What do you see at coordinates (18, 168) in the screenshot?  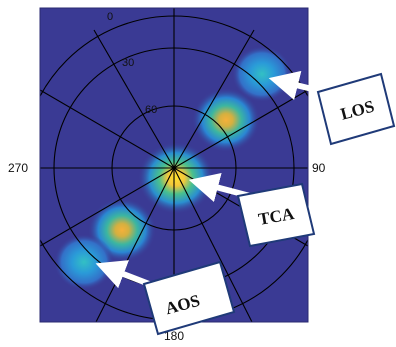 I see `azimuth-label-270: 270` at bounding box center [18, 168].